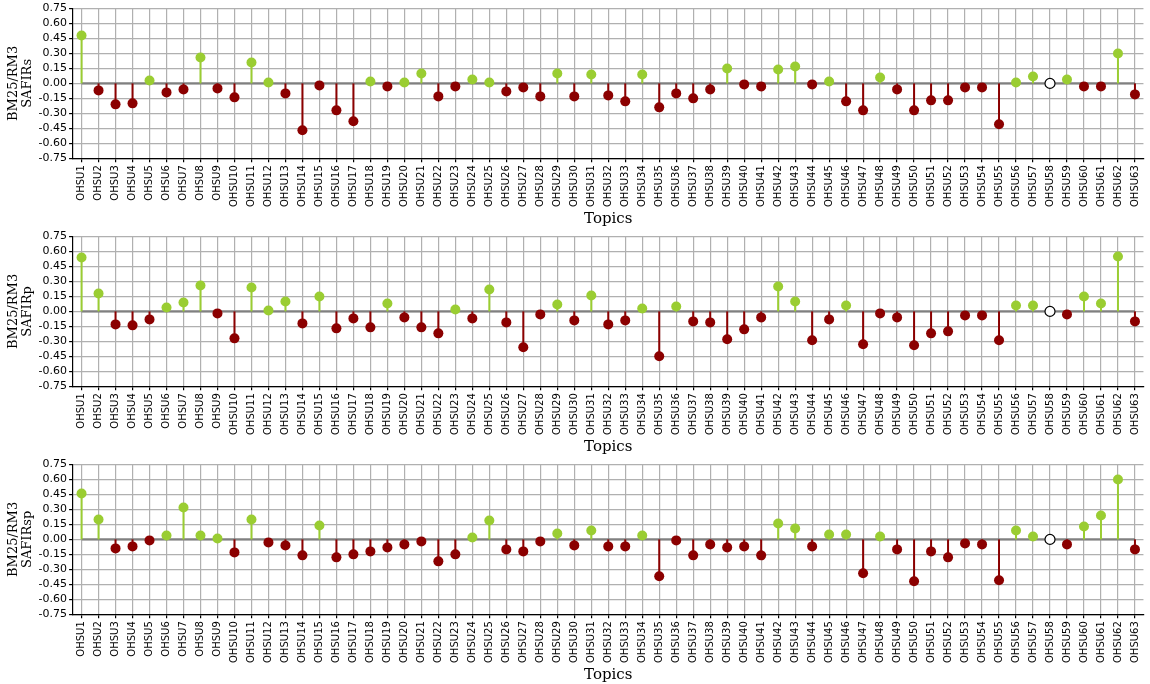 Image resolution: width=1150 pixels, height=684 pixels. I want to click on x-tick-label: OHSU46, so click(845, 414).